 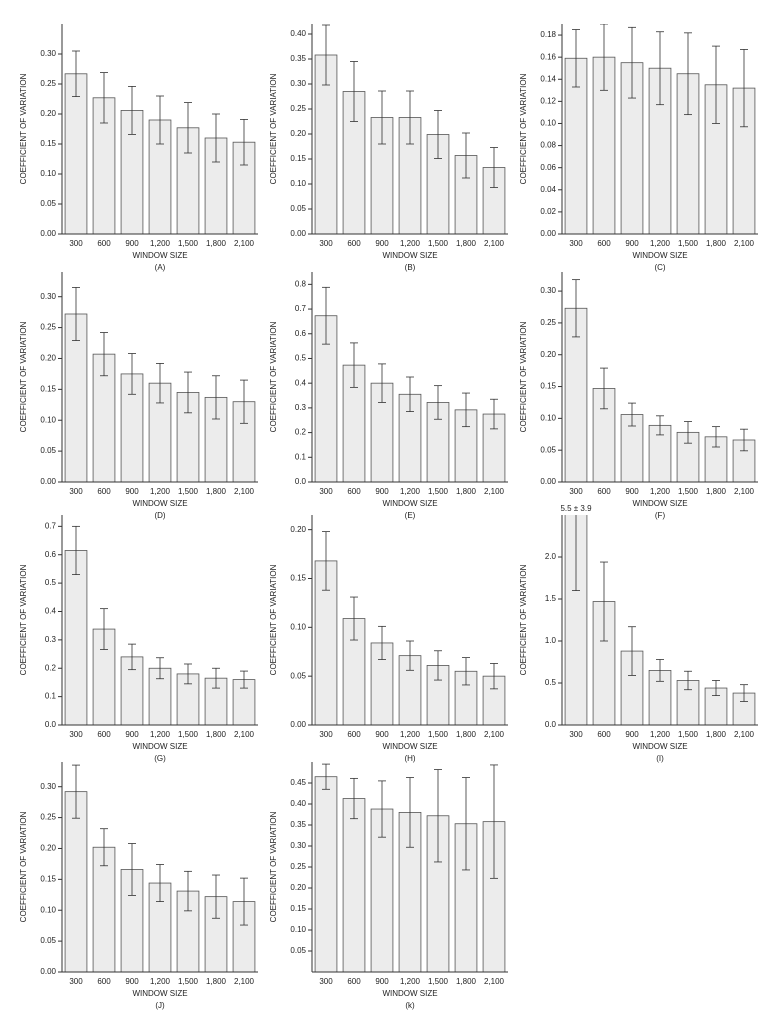 What do you see at coordinates (160, 1005) in the screenshot?
I see `panel-label: (J)` at bounding box center [160, 1005].